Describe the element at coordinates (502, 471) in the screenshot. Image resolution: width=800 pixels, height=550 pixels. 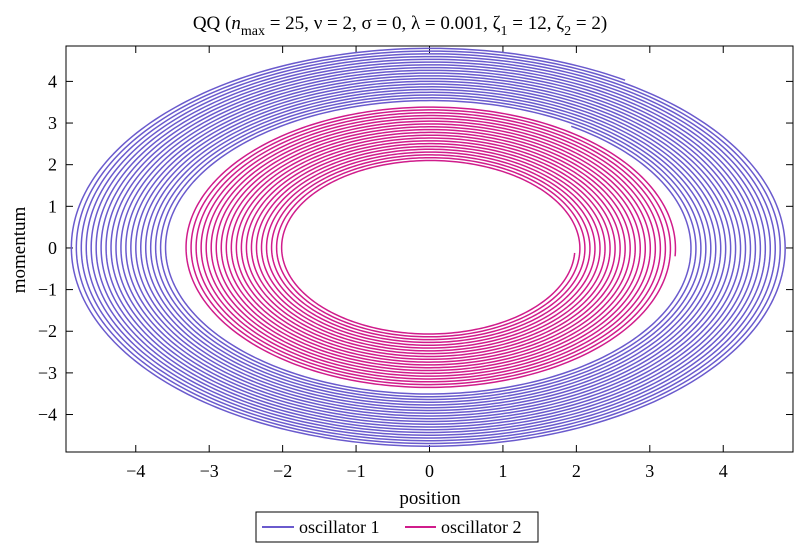
I see `x-tick-label: 1` at that location.